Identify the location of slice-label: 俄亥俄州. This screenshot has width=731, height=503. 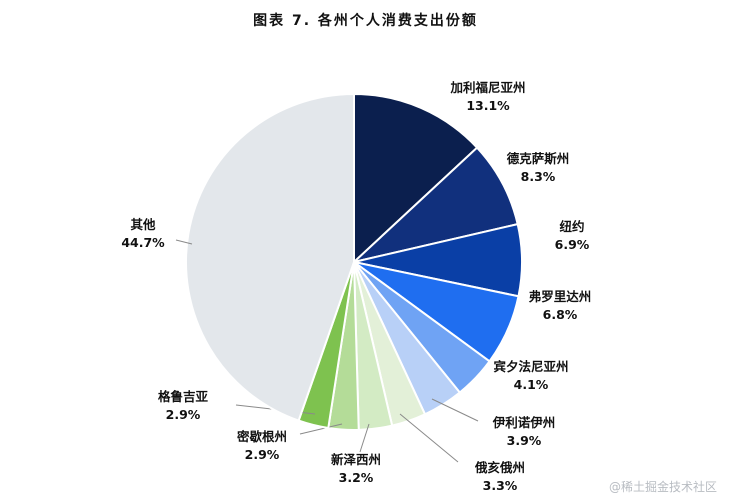
(499, 467).